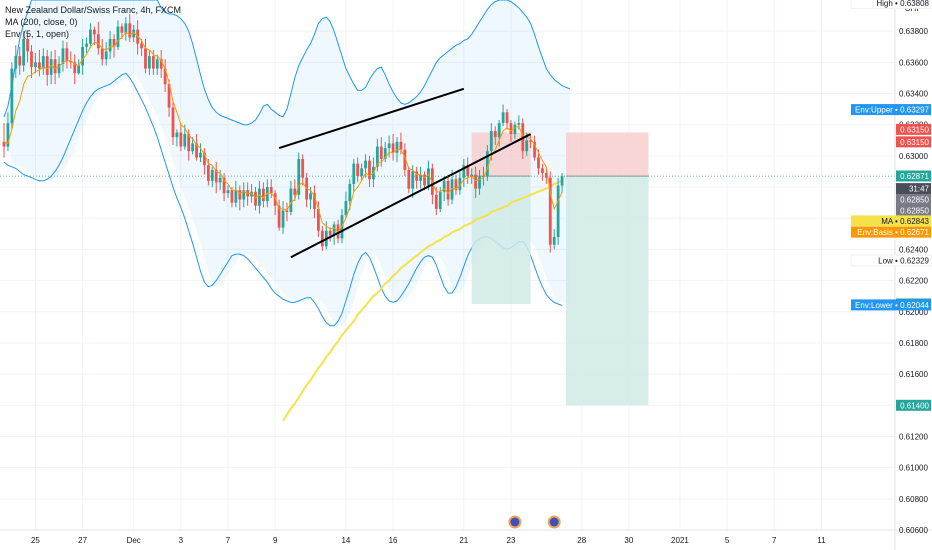 This screenshot has width=932, height=550. What do you see at coordinates (891, 110) in the screenshot?
I see `env-upper-label-box` at bounding box center [891, 110].